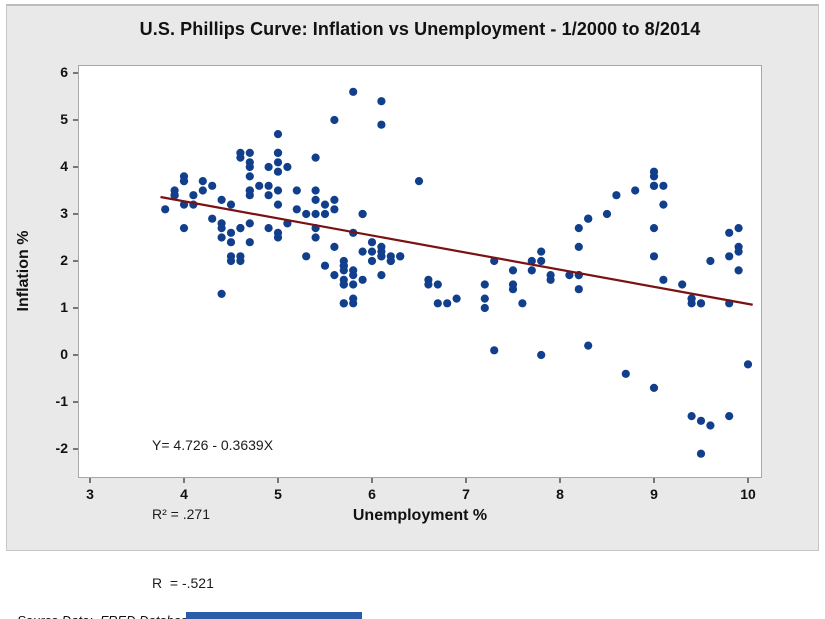  What do you see at coordinates (748, 494) in the screenshot?
I see `x-tick-label: 10` at bounding box center [748, 494].